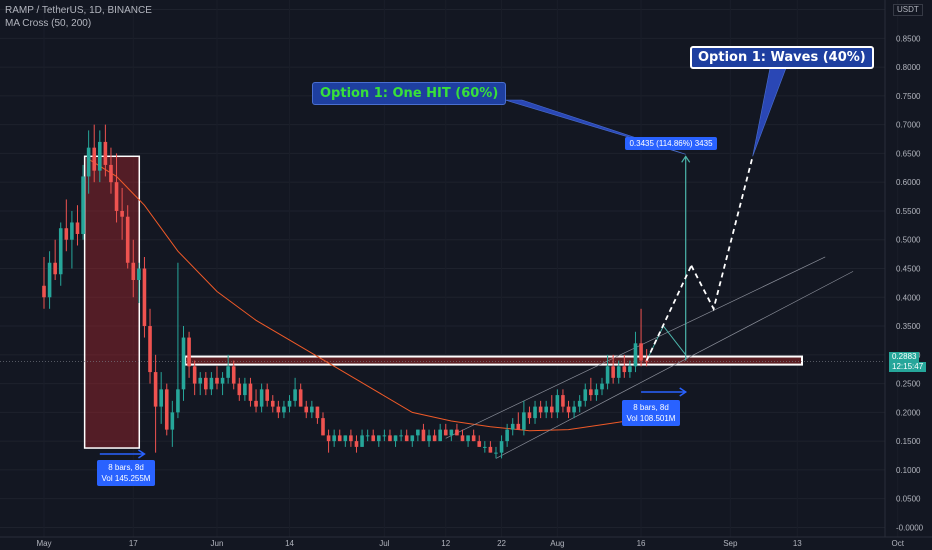 The height and width of the screenshot is (550, 932). Describe the element at coordinates (466, 542) in the screenshot. I see `time-axis: May 17 Jun 14 Jul 12 22 Aug 16 Sep 13 Oct` at that location.